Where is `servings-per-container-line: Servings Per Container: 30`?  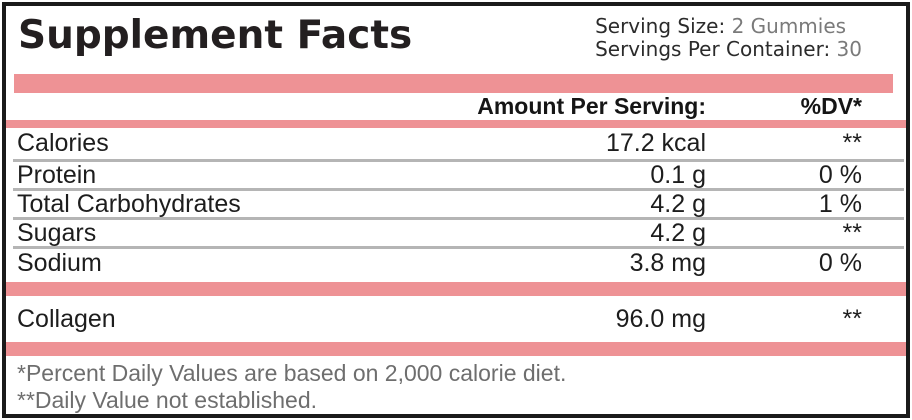
servings-per-container-line: Servings Per Container: 30 is located at coordinates (728, 49).